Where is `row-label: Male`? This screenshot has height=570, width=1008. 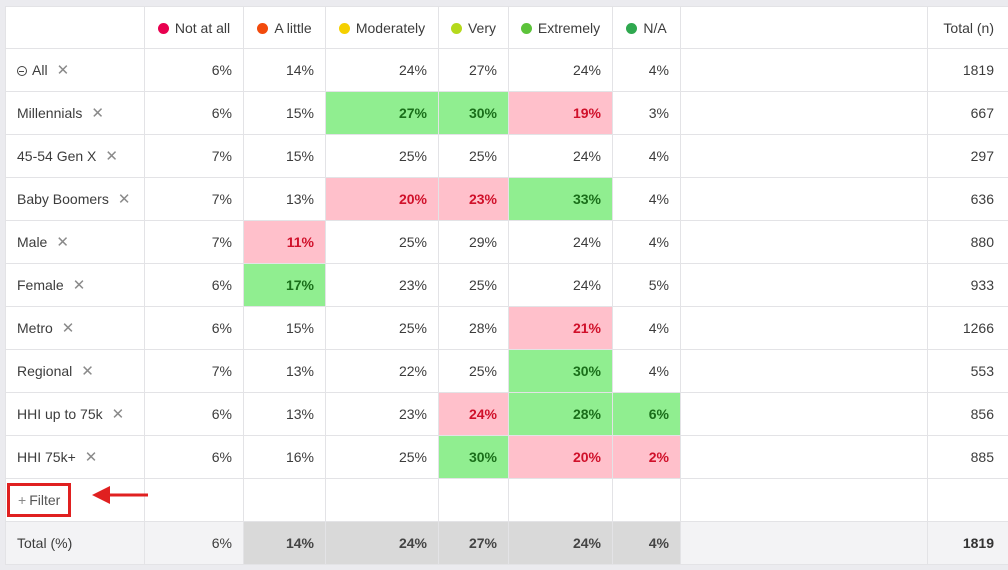
row-label: Male is located at coordinates (32, 242).